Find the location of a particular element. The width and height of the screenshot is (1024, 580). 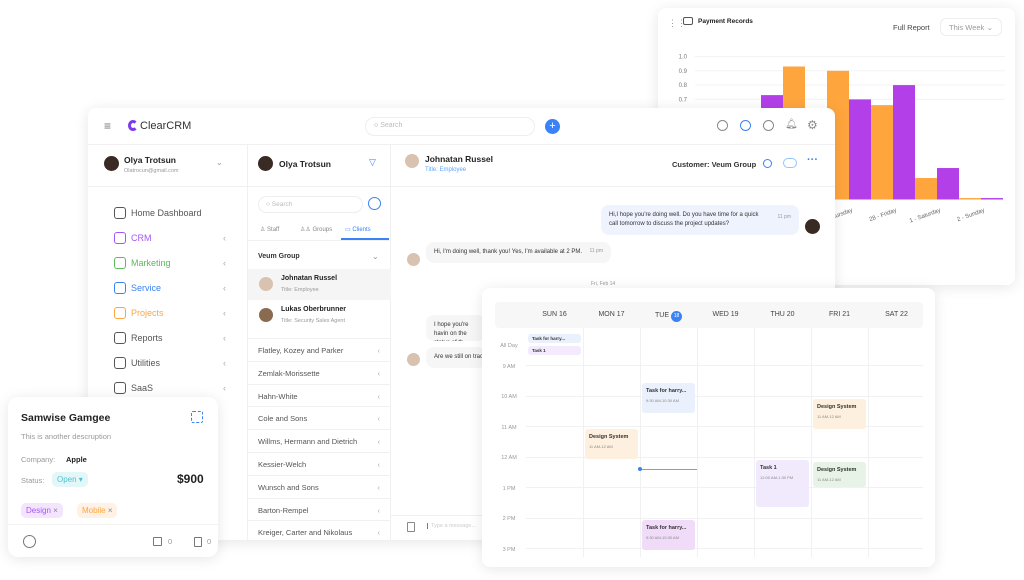

client-item: Kreiger, Carter and Nikolaus ‹ is located at coordinates (319, 531).